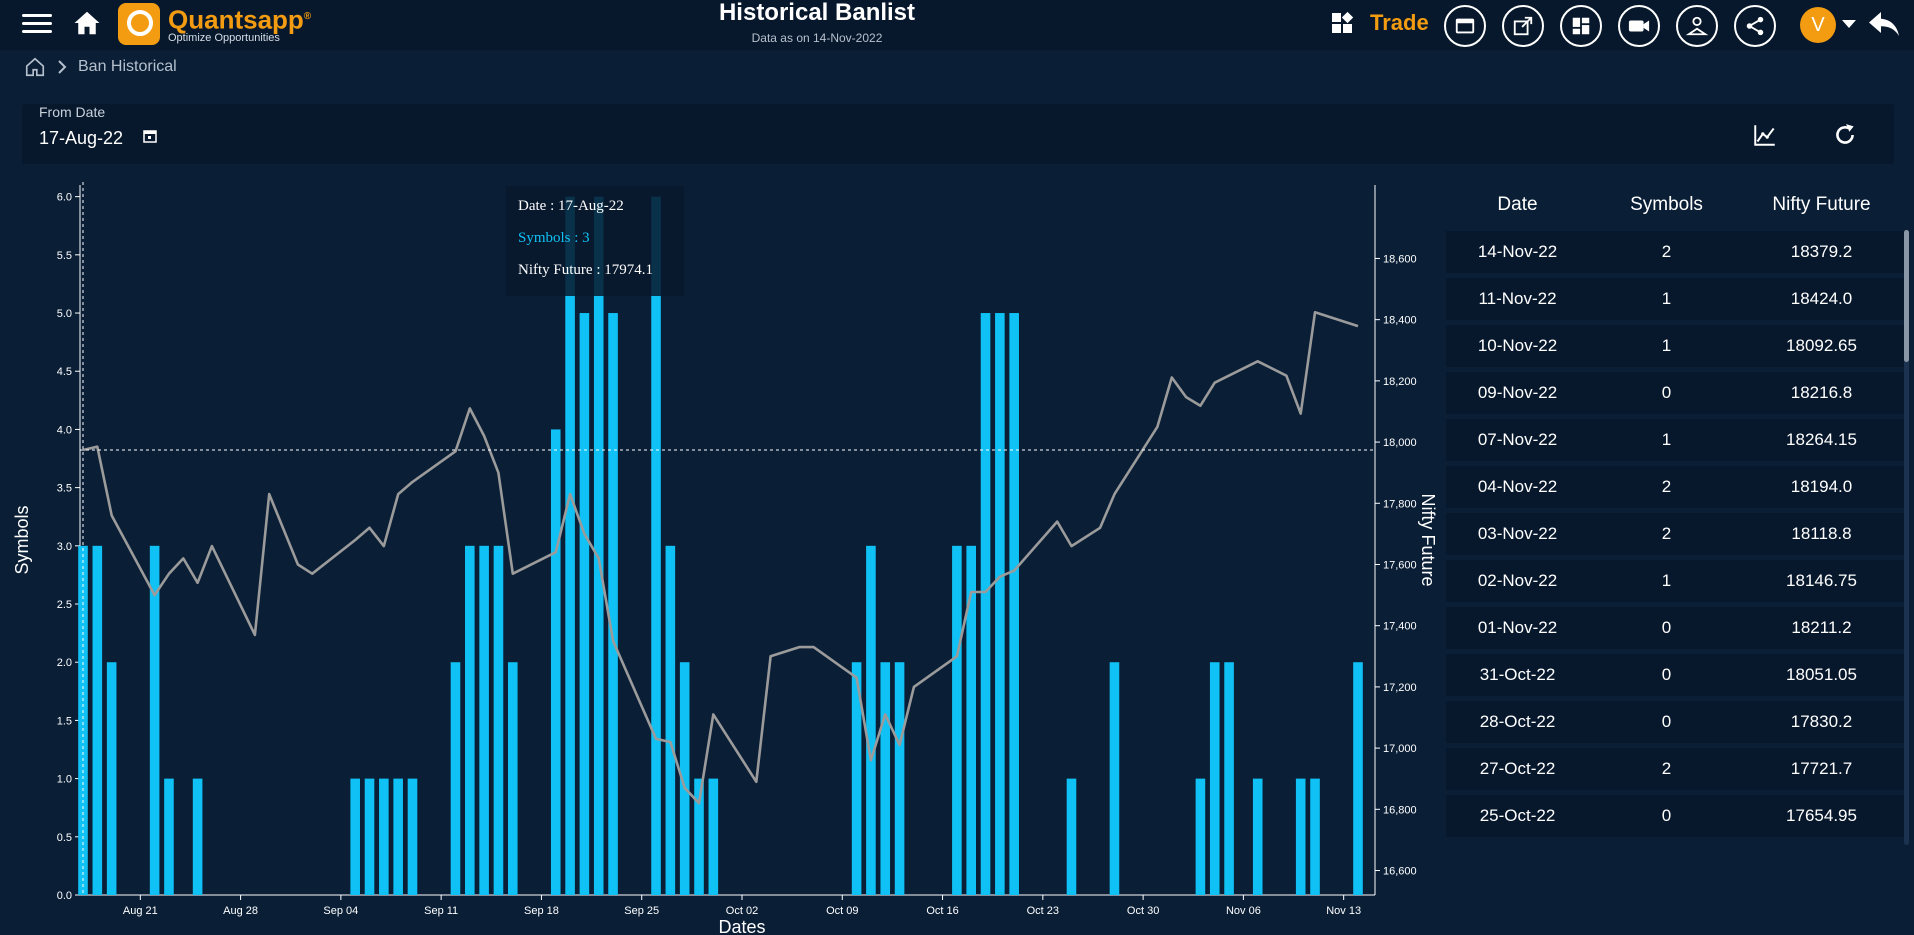  What do you see at coordinates (1400, 810) in the screenshot?
I see `y2-tick-label: 16,800` at bounding box center [1400, 810].